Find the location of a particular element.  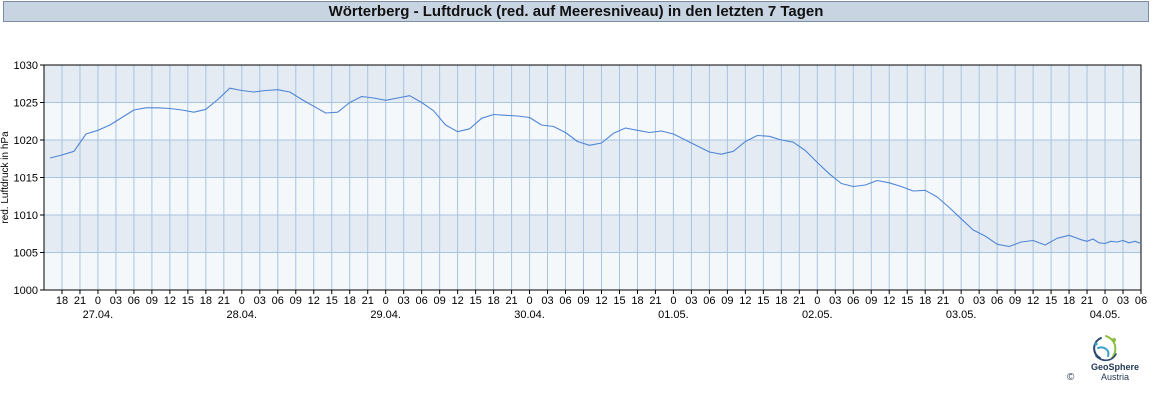

brand-name: GeoSphere is located at coordinates (1114, 367).